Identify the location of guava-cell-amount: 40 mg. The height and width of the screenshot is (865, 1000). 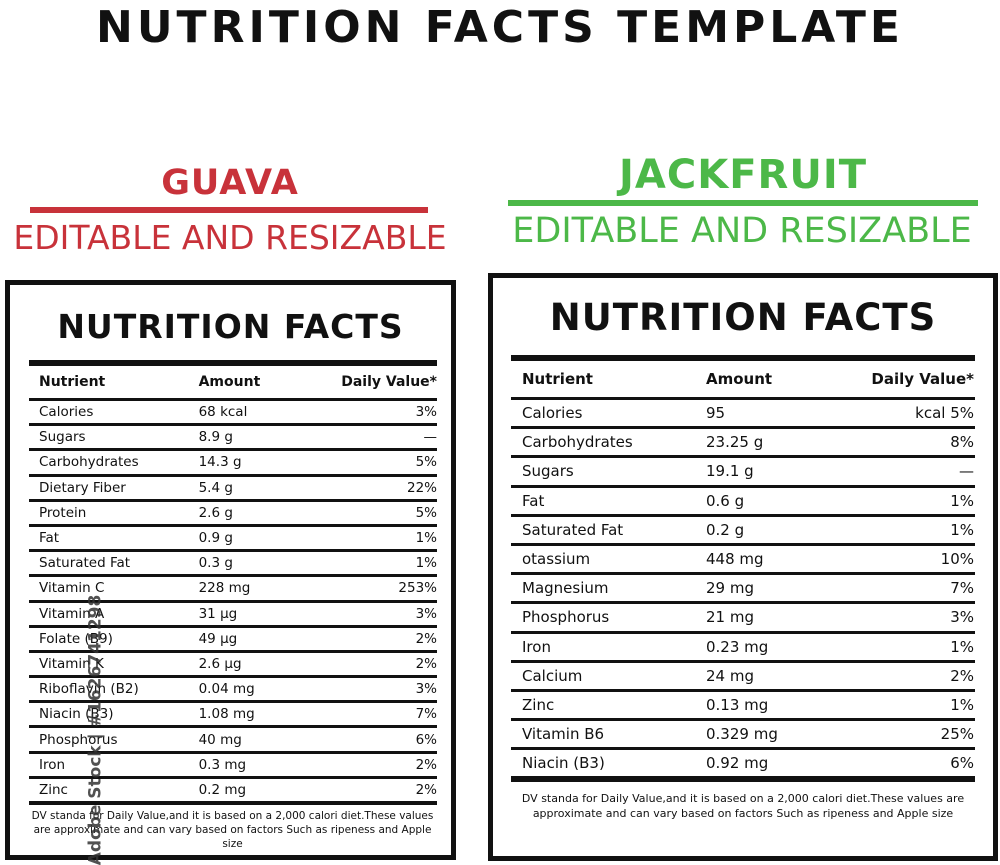
(220, 739).